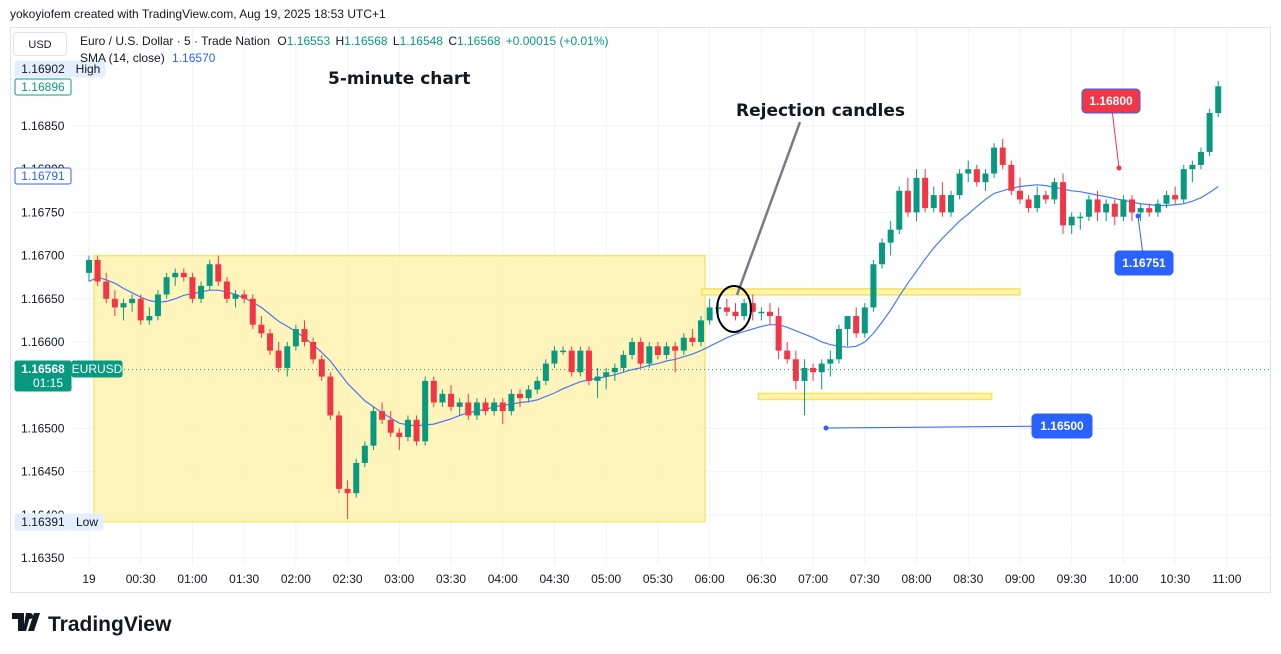 The image size is (1281, 654). I want to click on x-tick-label: 19, so click(89, 579).